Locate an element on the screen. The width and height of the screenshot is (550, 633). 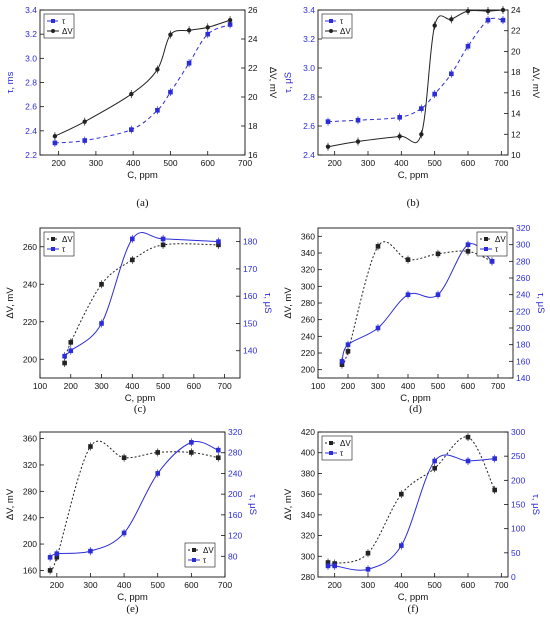
y-left-tick-label: 300 is located at coordinates (308, 286).